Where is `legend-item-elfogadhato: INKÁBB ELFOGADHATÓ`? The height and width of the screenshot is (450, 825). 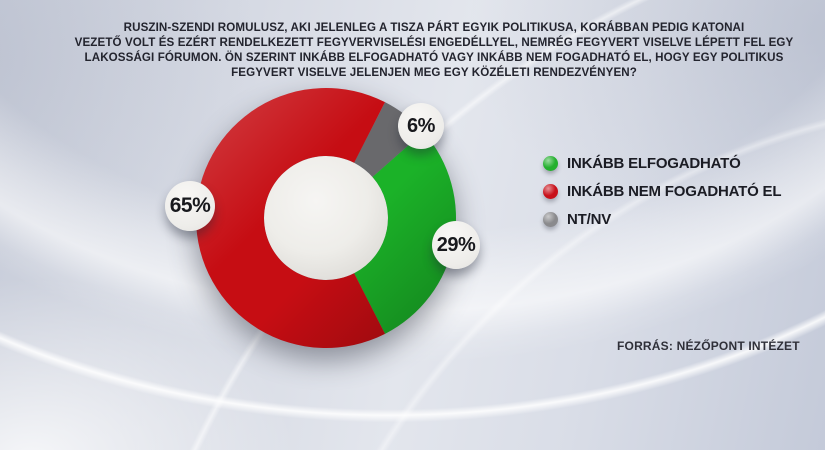
legend-item-elfogadhato: INKÁBB ELFOGADHATÓ is located at coordinates (662, 163).